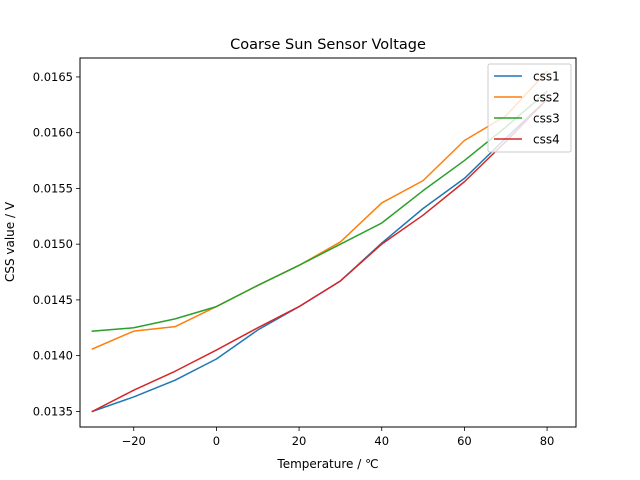 The height and width of the screenshot is (480, 640). Describe the element at coordinates (546, 119) in the screenshot. I see `legend-label-css3: css3` at that location.